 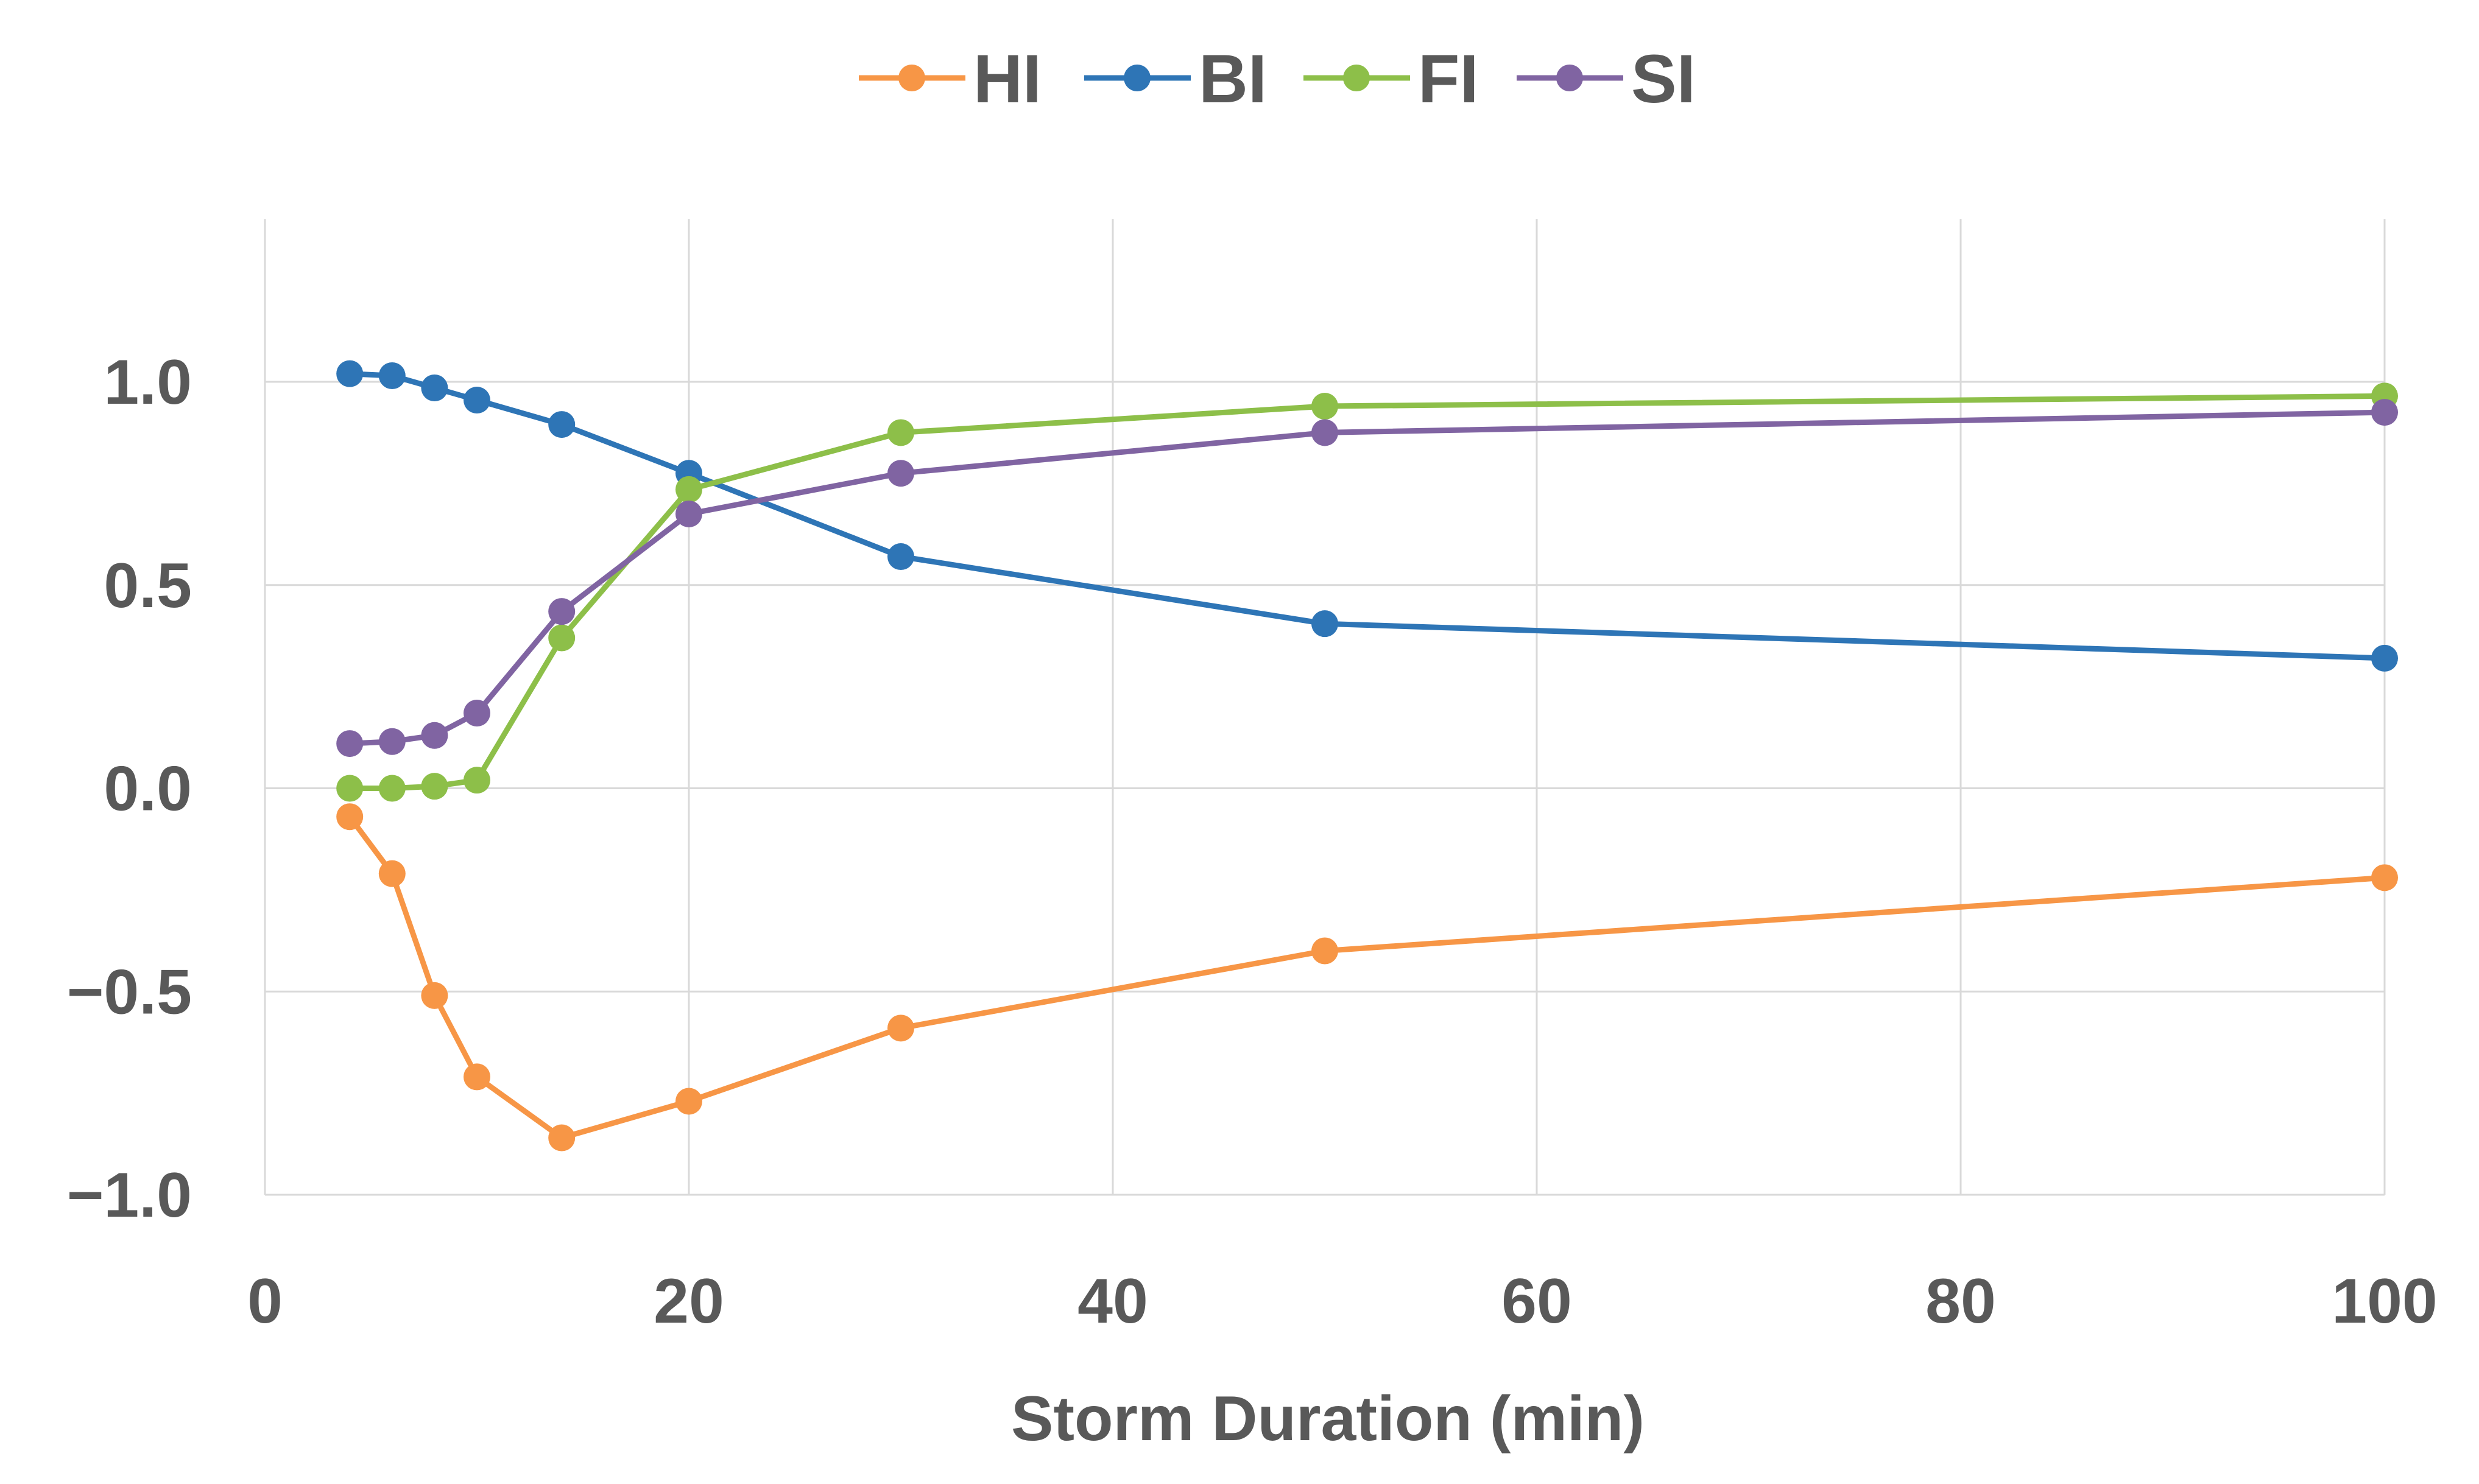 What do you see at coordinates (1537, 1301) in the screenshot?
I see `x-tick-label: 60` at bounding box center [1537, 1301].